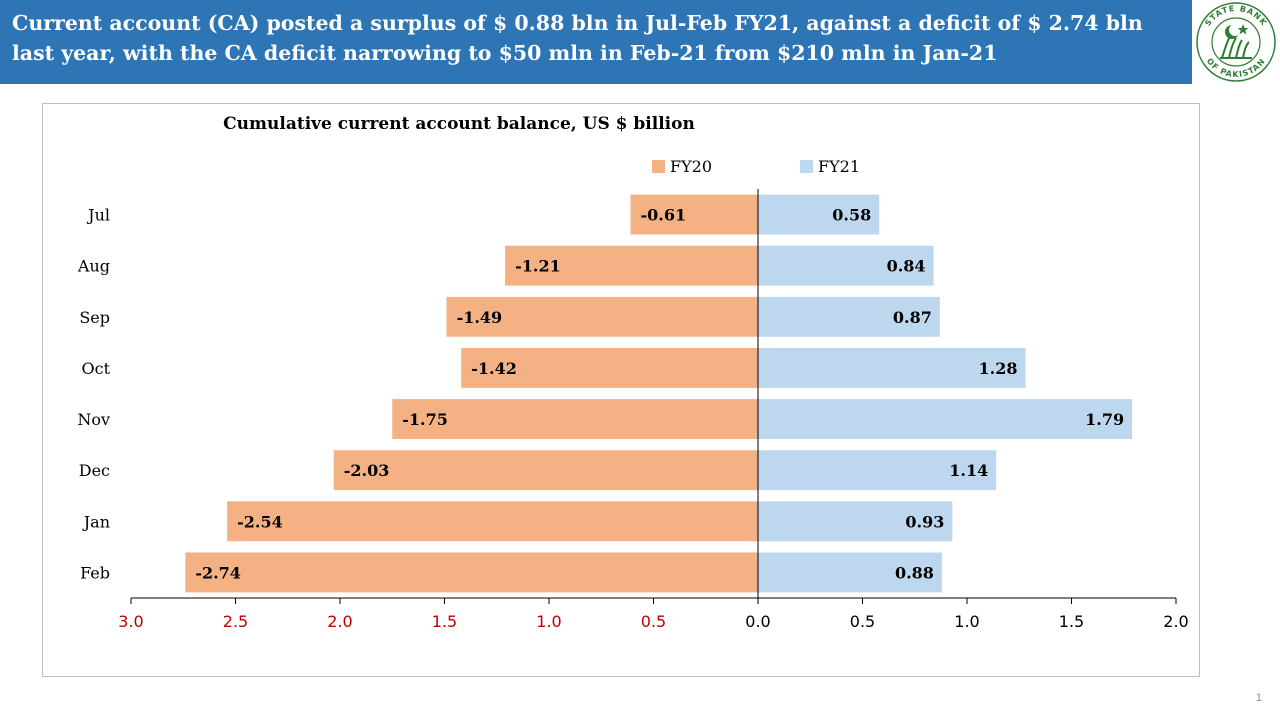  Describe the element at coordinates (846, 265) in the screenshot. I see `bar-fy21-aug` at that location.